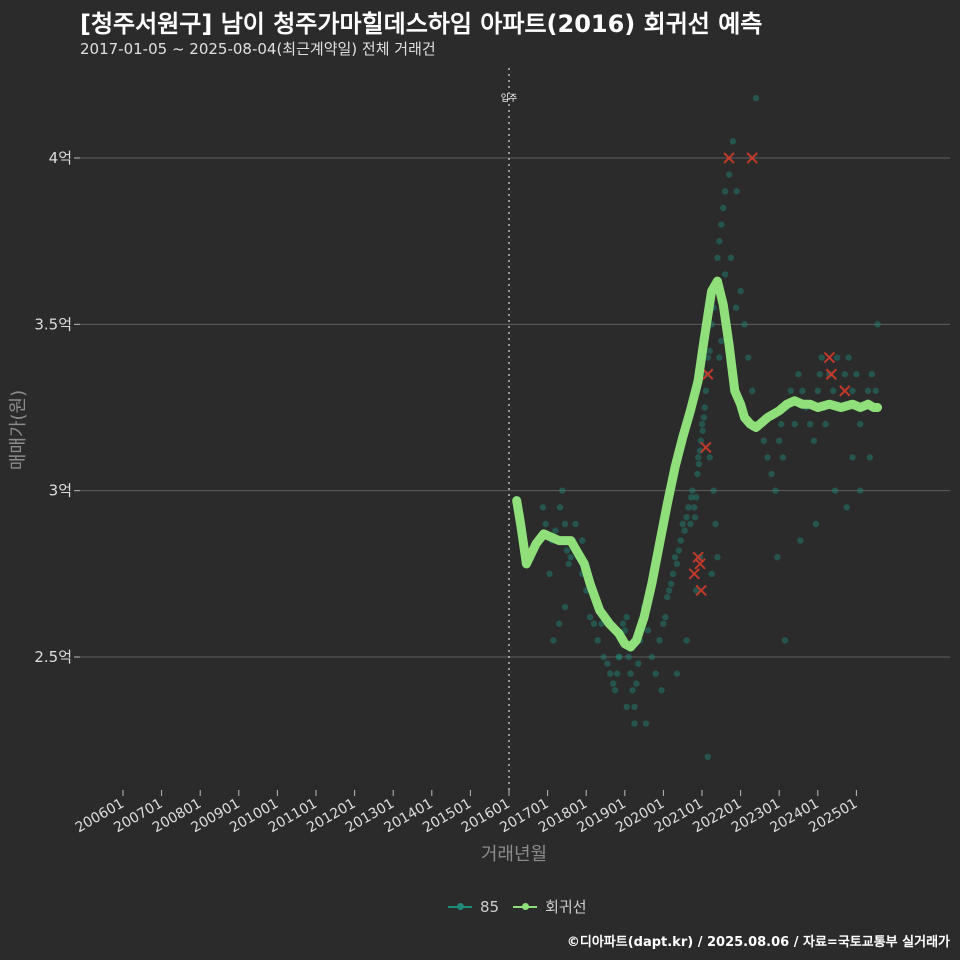  What do you see at coordinates (18, 430) in the screenshot?
I see `y-axis-label: 매매가(원)` at bounding box center [18, 430].